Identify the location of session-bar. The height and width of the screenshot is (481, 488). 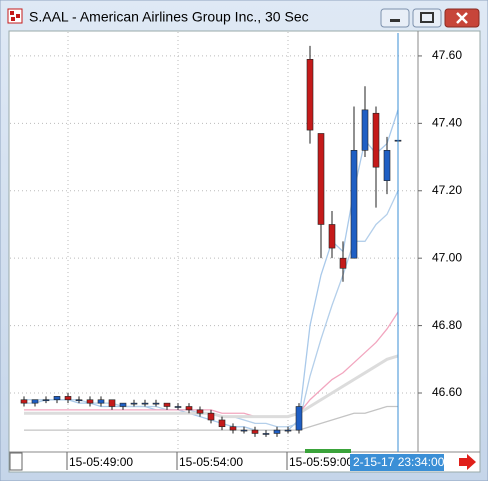
(328, 451).